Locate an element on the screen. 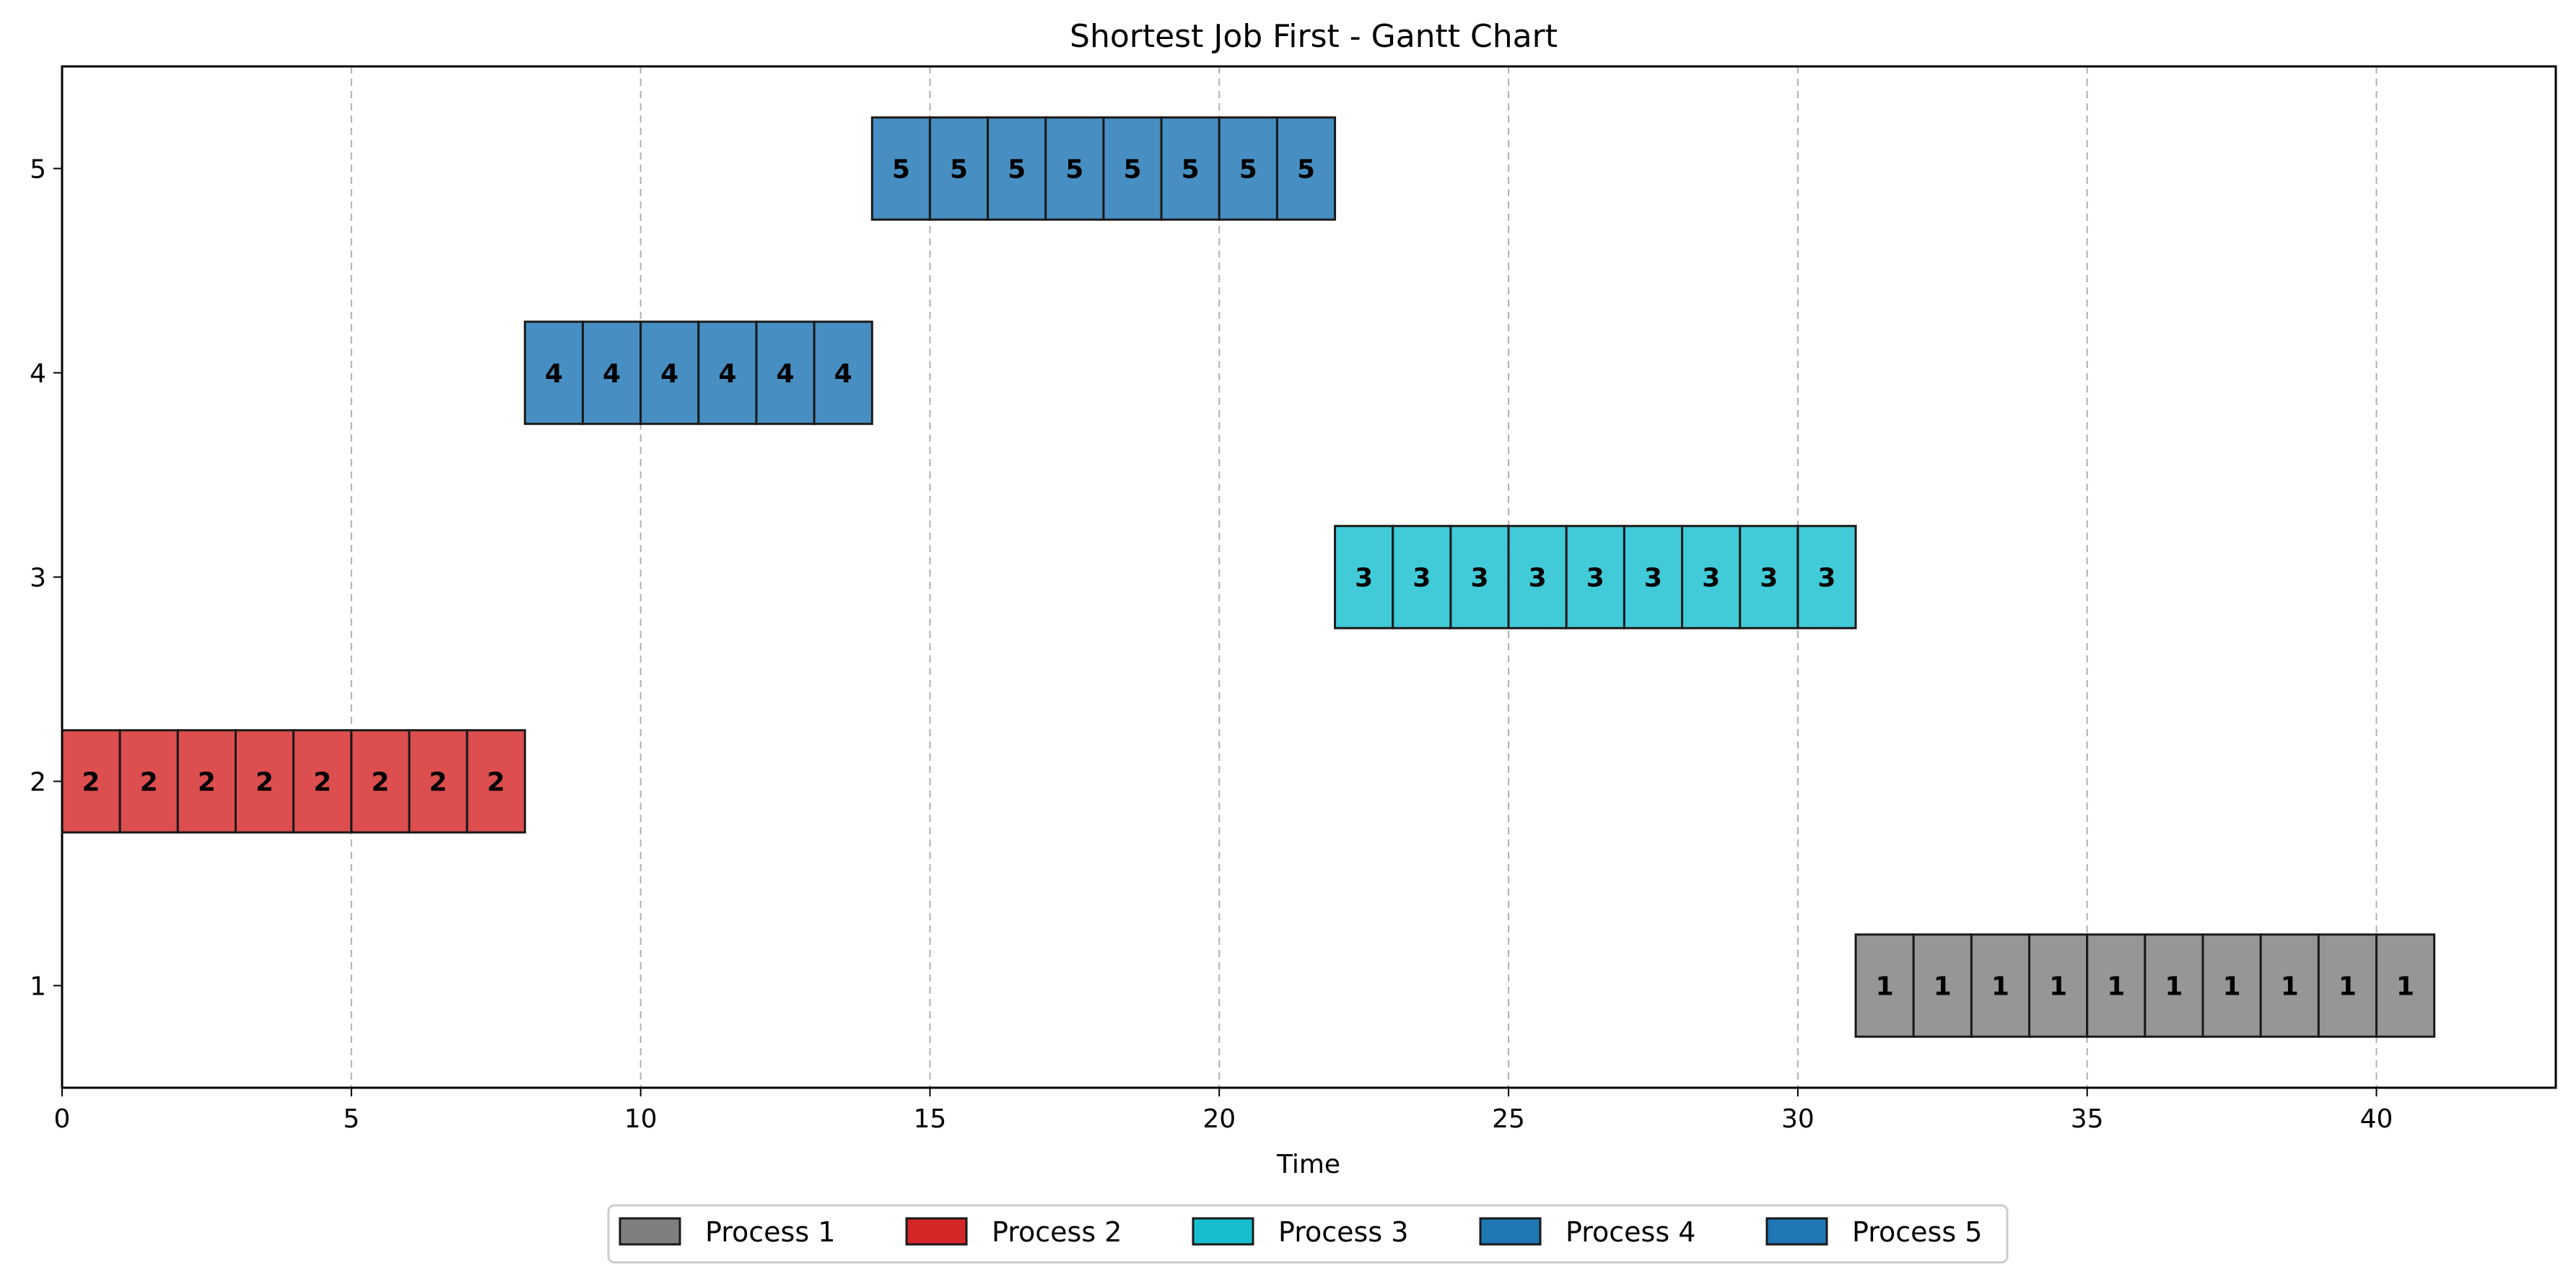 The width and height of the screenshot is (2576, 1279). segment-p1-t37 is located at coordinates (2231, 985).